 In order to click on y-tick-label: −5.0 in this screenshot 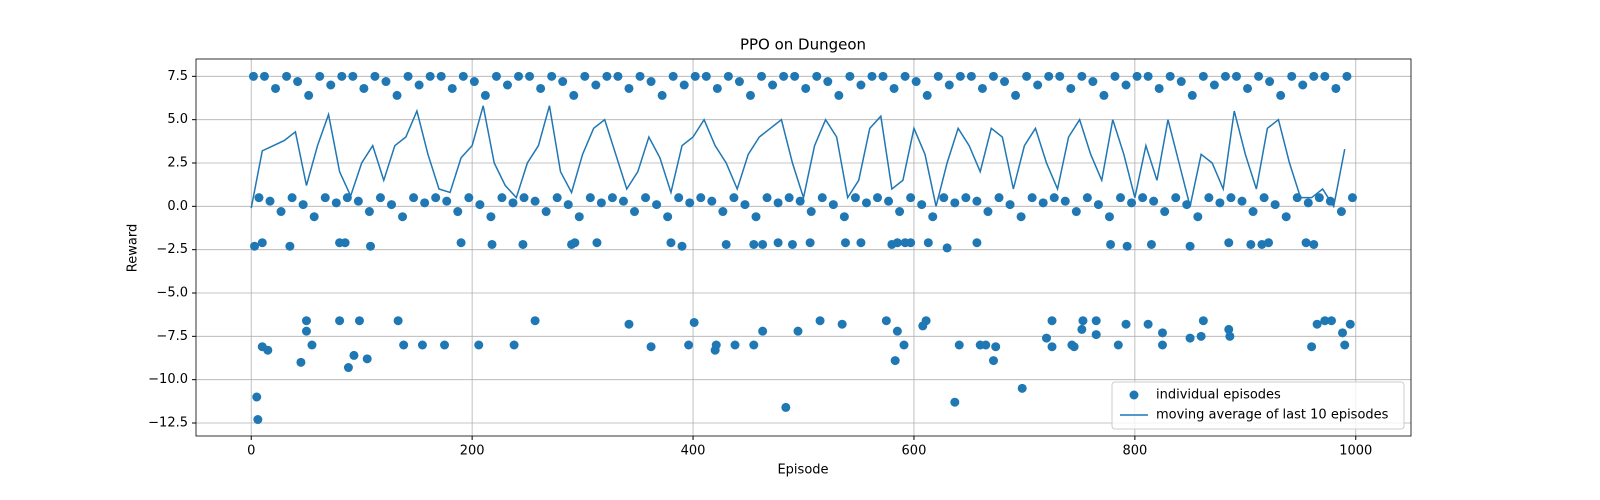, I will do `click(172, 293)`.